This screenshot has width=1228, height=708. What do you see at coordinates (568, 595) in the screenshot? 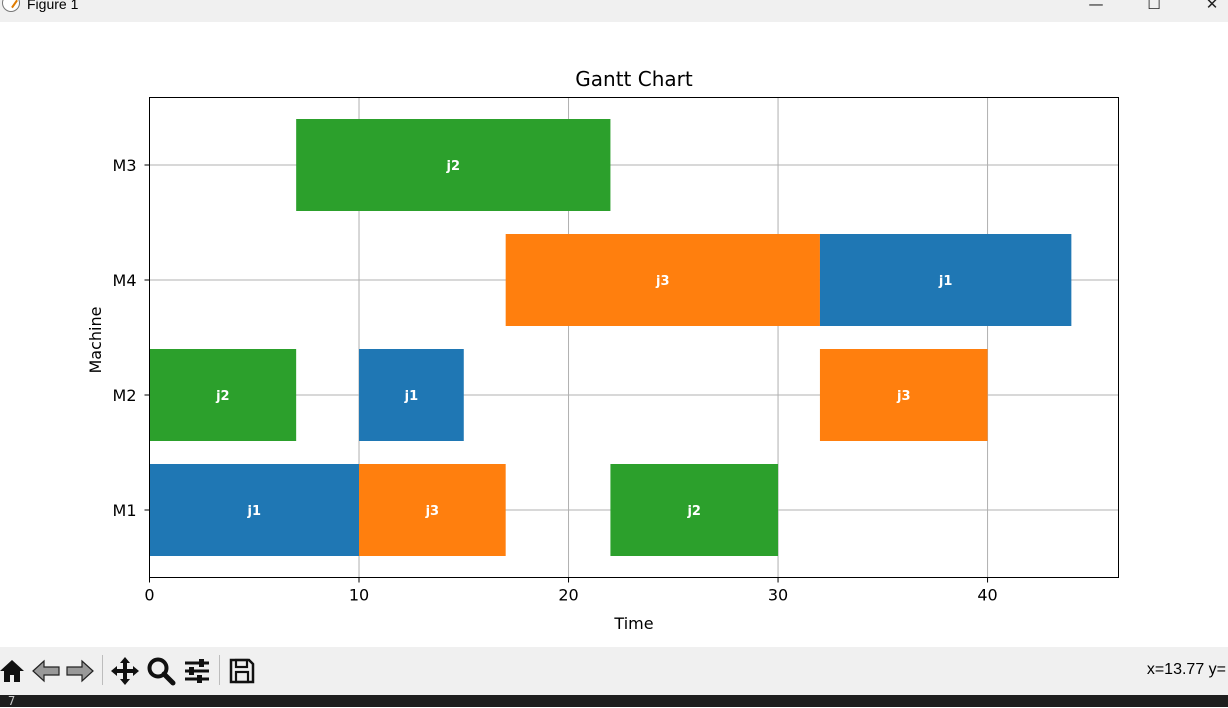
I see `x-tick-label: 20` at bounding box center [568, 595].